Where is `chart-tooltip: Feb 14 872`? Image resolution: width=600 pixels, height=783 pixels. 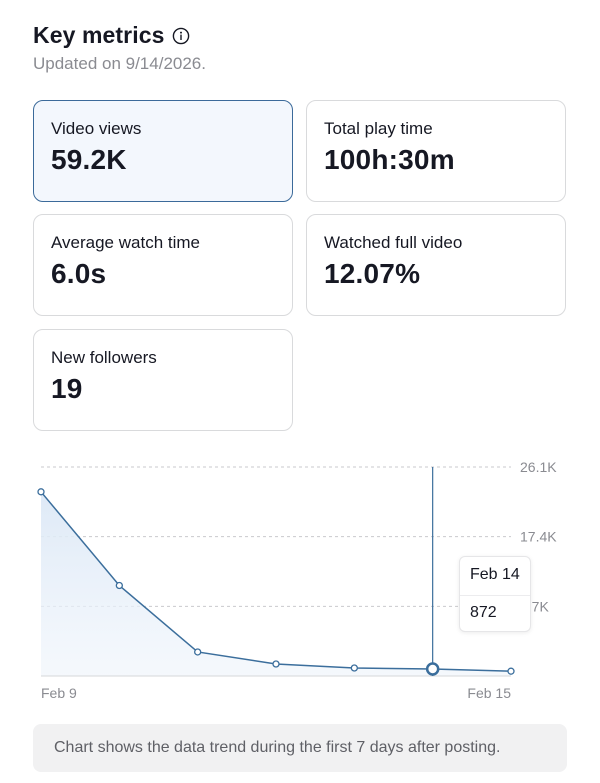 chart-tooltip: Feb 14 872 is located at coordinates (495, 594).